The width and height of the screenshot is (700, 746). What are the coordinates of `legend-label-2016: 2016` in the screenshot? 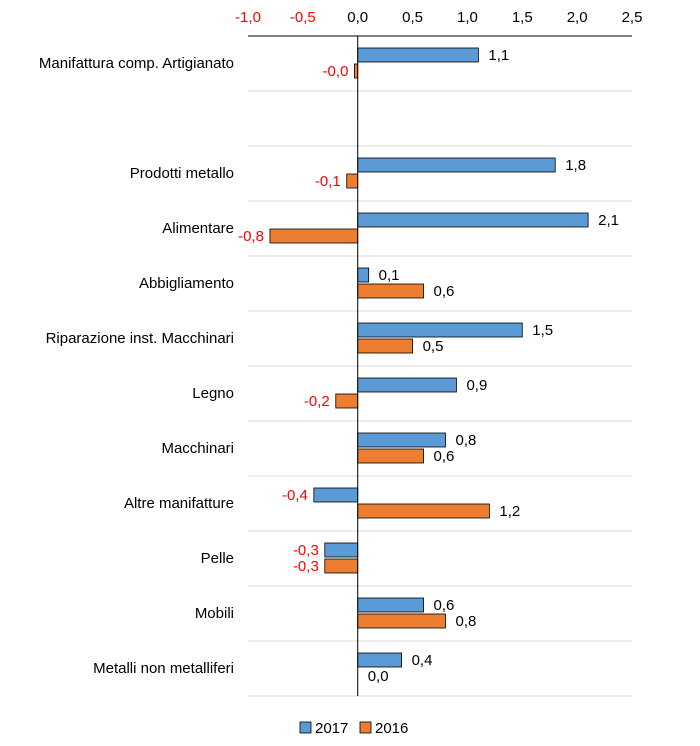 It's located at (391, 728).